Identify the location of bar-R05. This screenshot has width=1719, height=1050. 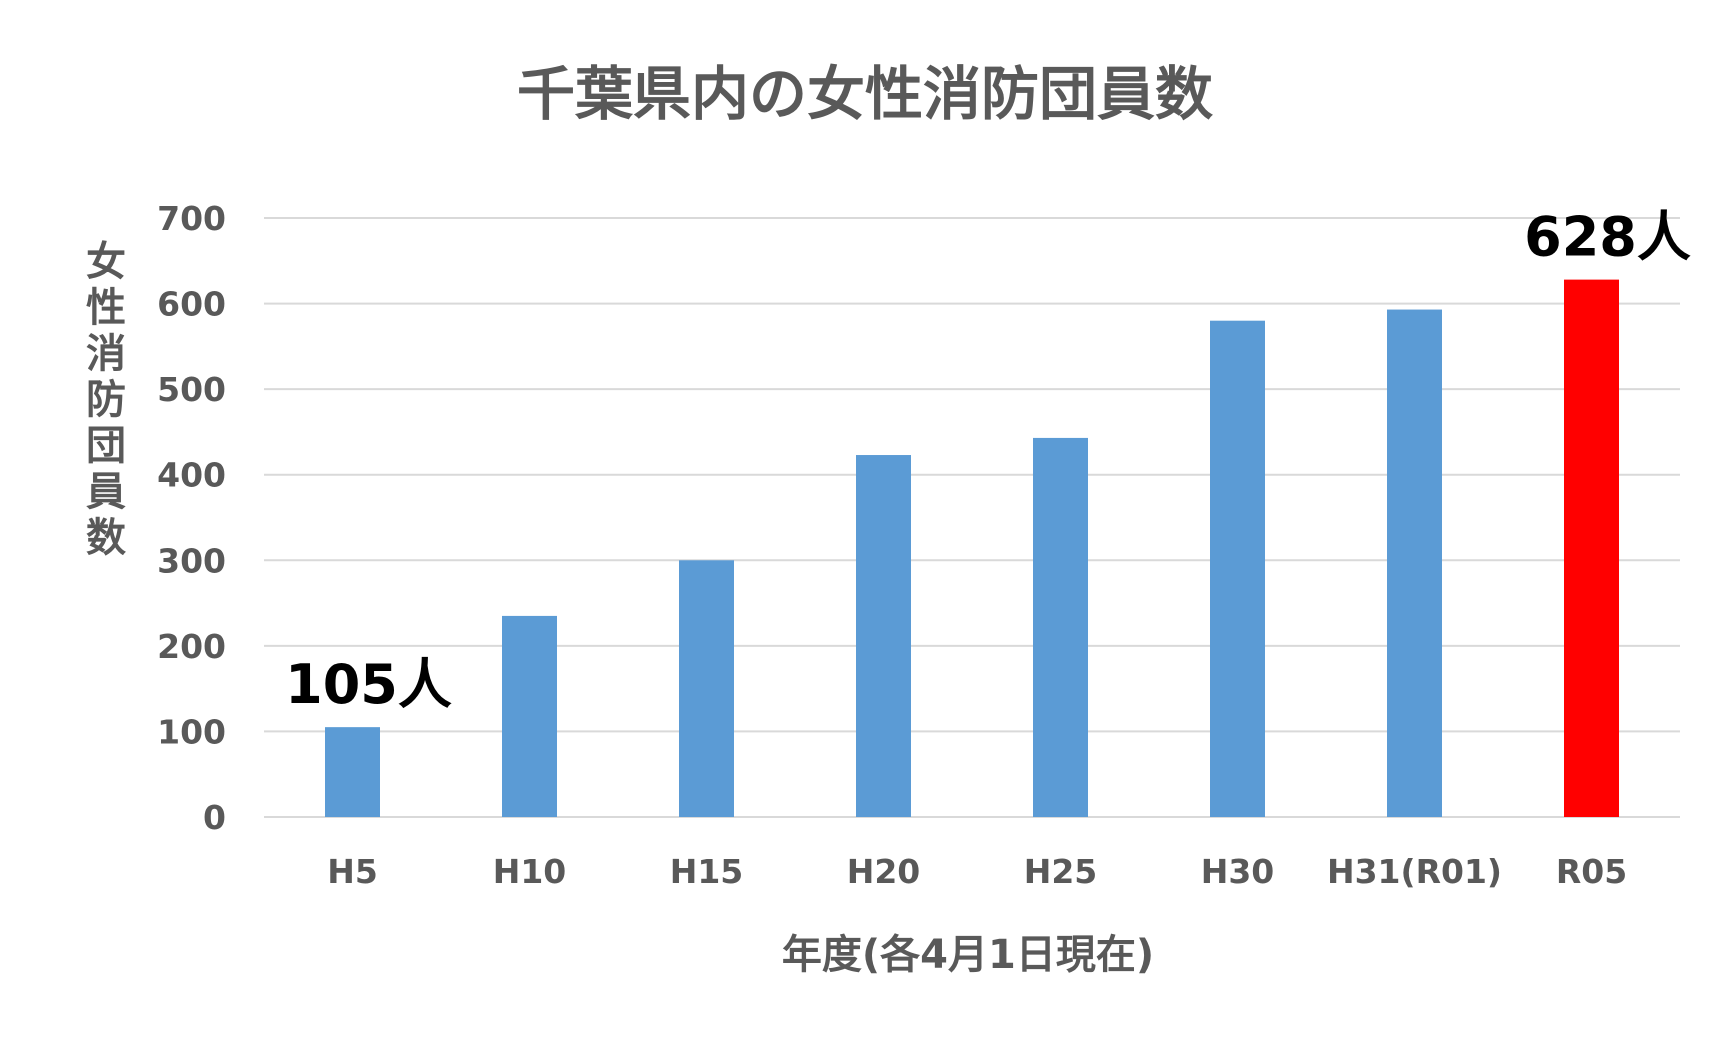
(1591, 548).